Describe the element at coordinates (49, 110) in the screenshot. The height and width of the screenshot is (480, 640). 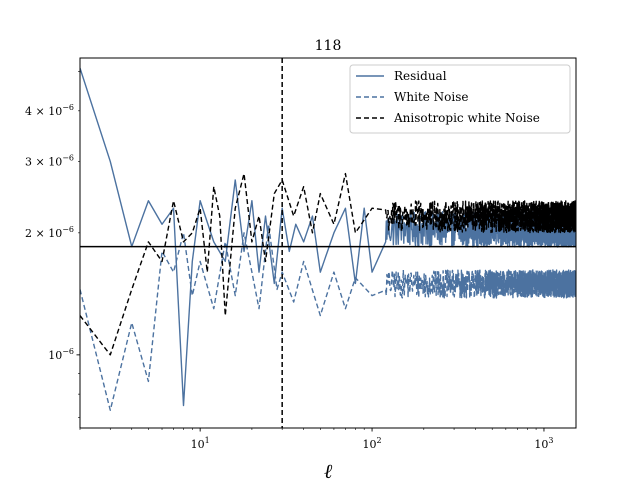
I see `y-tick-label: 4 × 10⁻⁶` at that location.